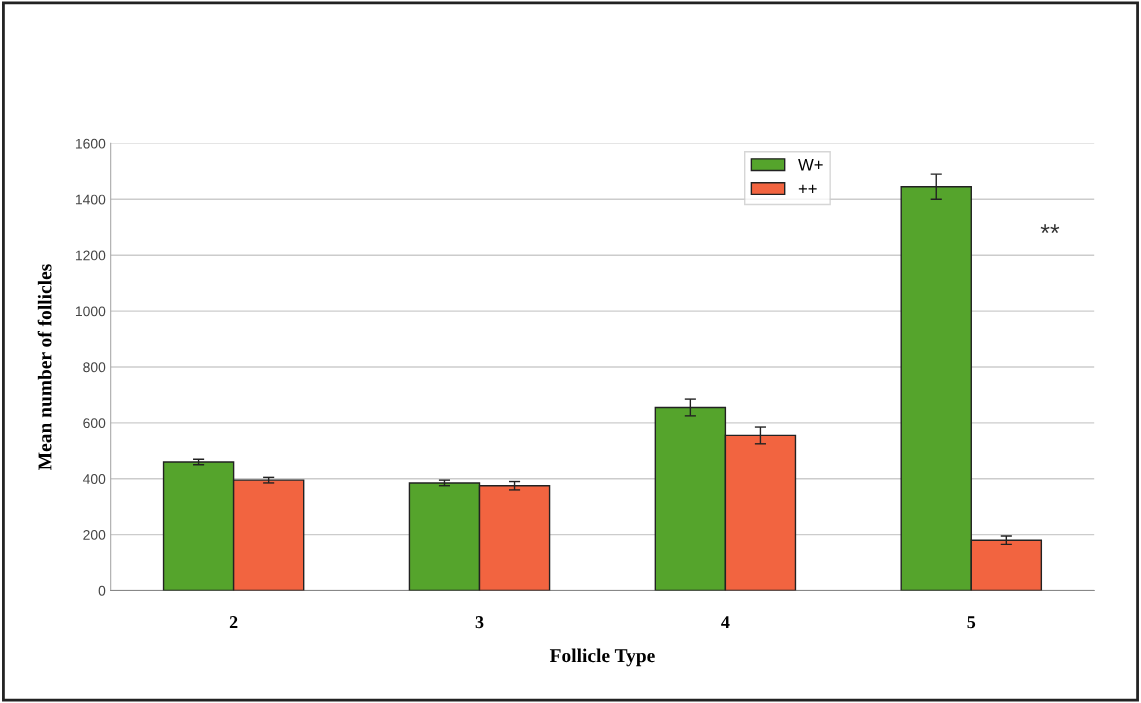 This screenshot has height=703, width=1141. Describe the element at coordinates (807, 188) in the screenshot. I see `legend-label: ++` at that location.